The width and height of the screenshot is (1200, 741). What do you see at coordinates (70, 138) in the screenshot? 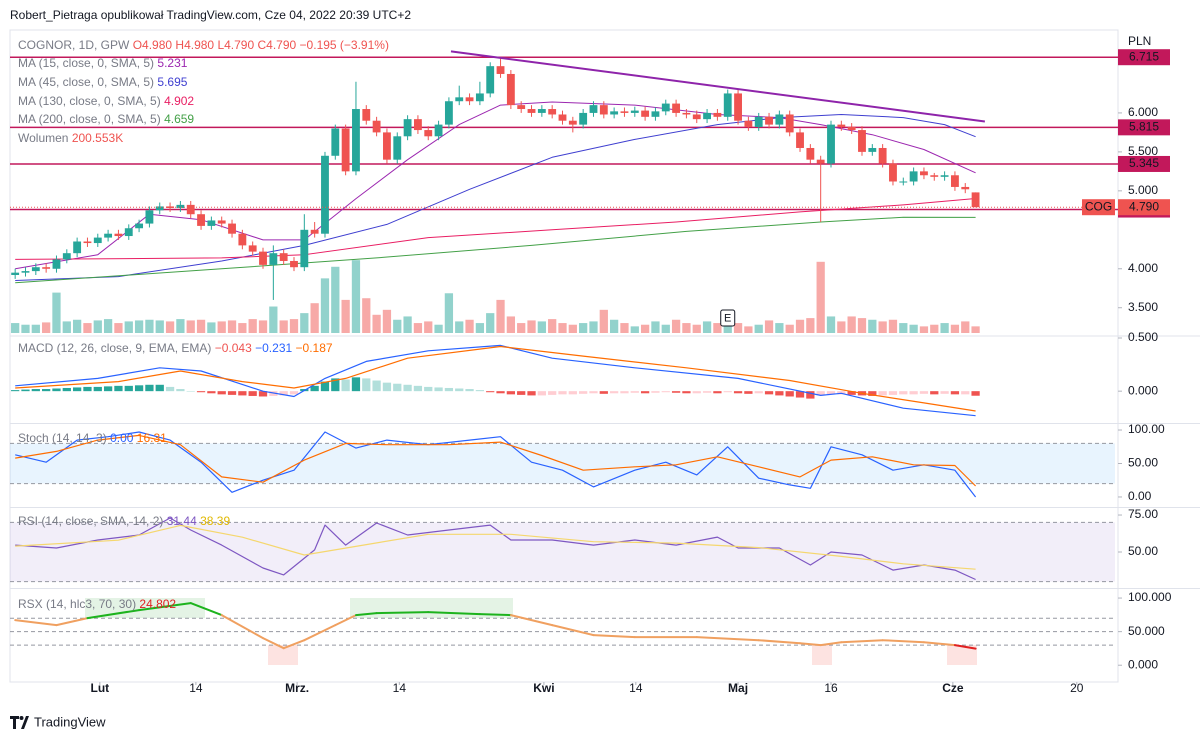
I see `legend-row: Wolumen 200.553K` at bounding box center [70, 138].